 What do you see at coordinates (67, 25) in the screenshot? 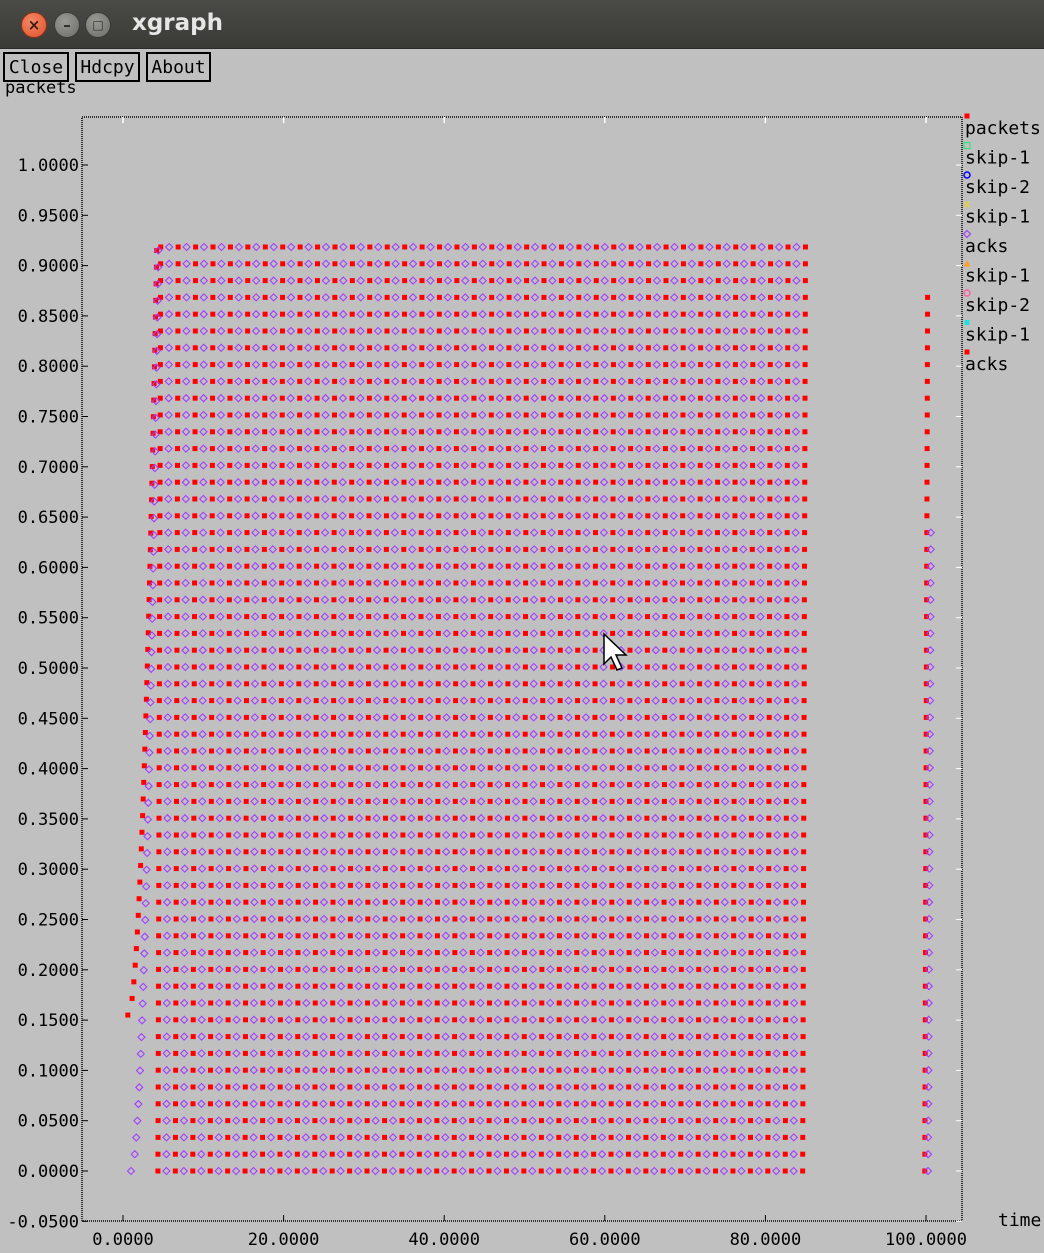
I see `minimize-window-icon: –` at bounding box center [67, 25].